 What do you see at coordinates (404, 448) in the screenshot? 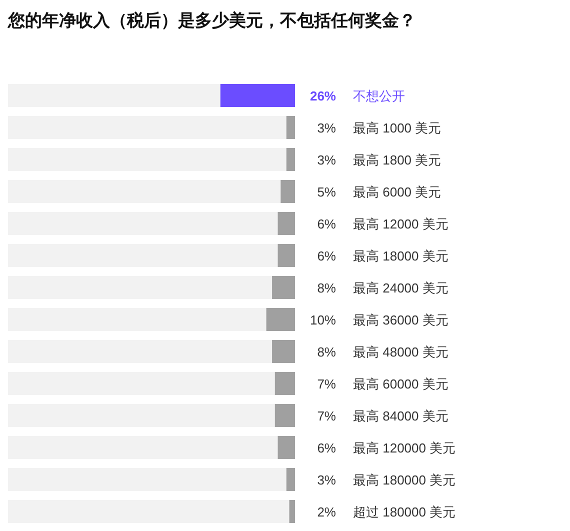
I see `y-tick-label: 最高 120000 美元` at bounding box center [404, 448].